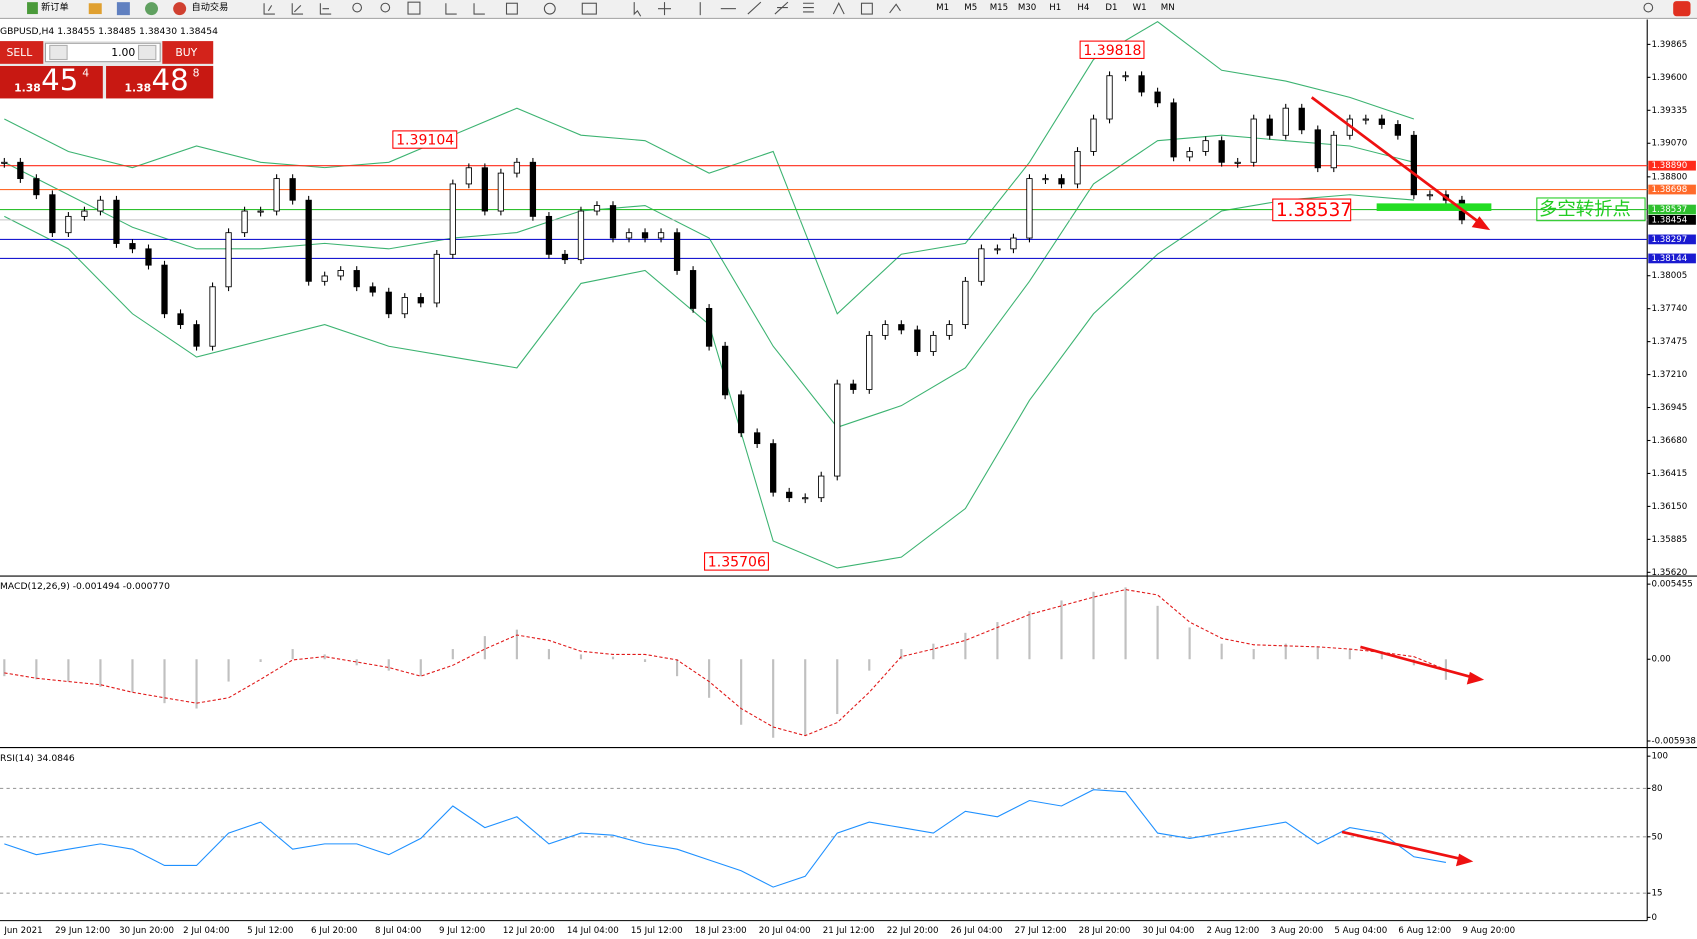 This screenshot has width=1697, height=939. Describe the element at coordinates (970, 8) in the screenshot. I see `timeframe-button: M5` at that location.